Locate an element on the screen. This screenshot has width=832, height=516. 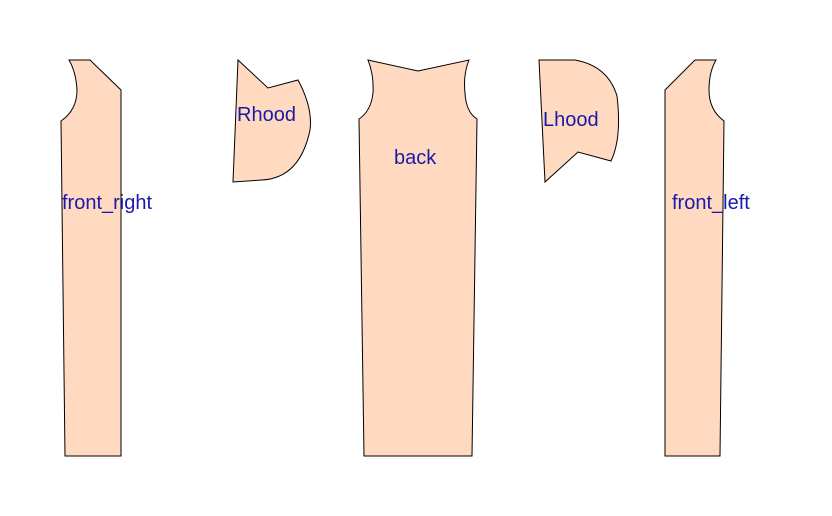
back-shape is located at coordinates (418, 258).